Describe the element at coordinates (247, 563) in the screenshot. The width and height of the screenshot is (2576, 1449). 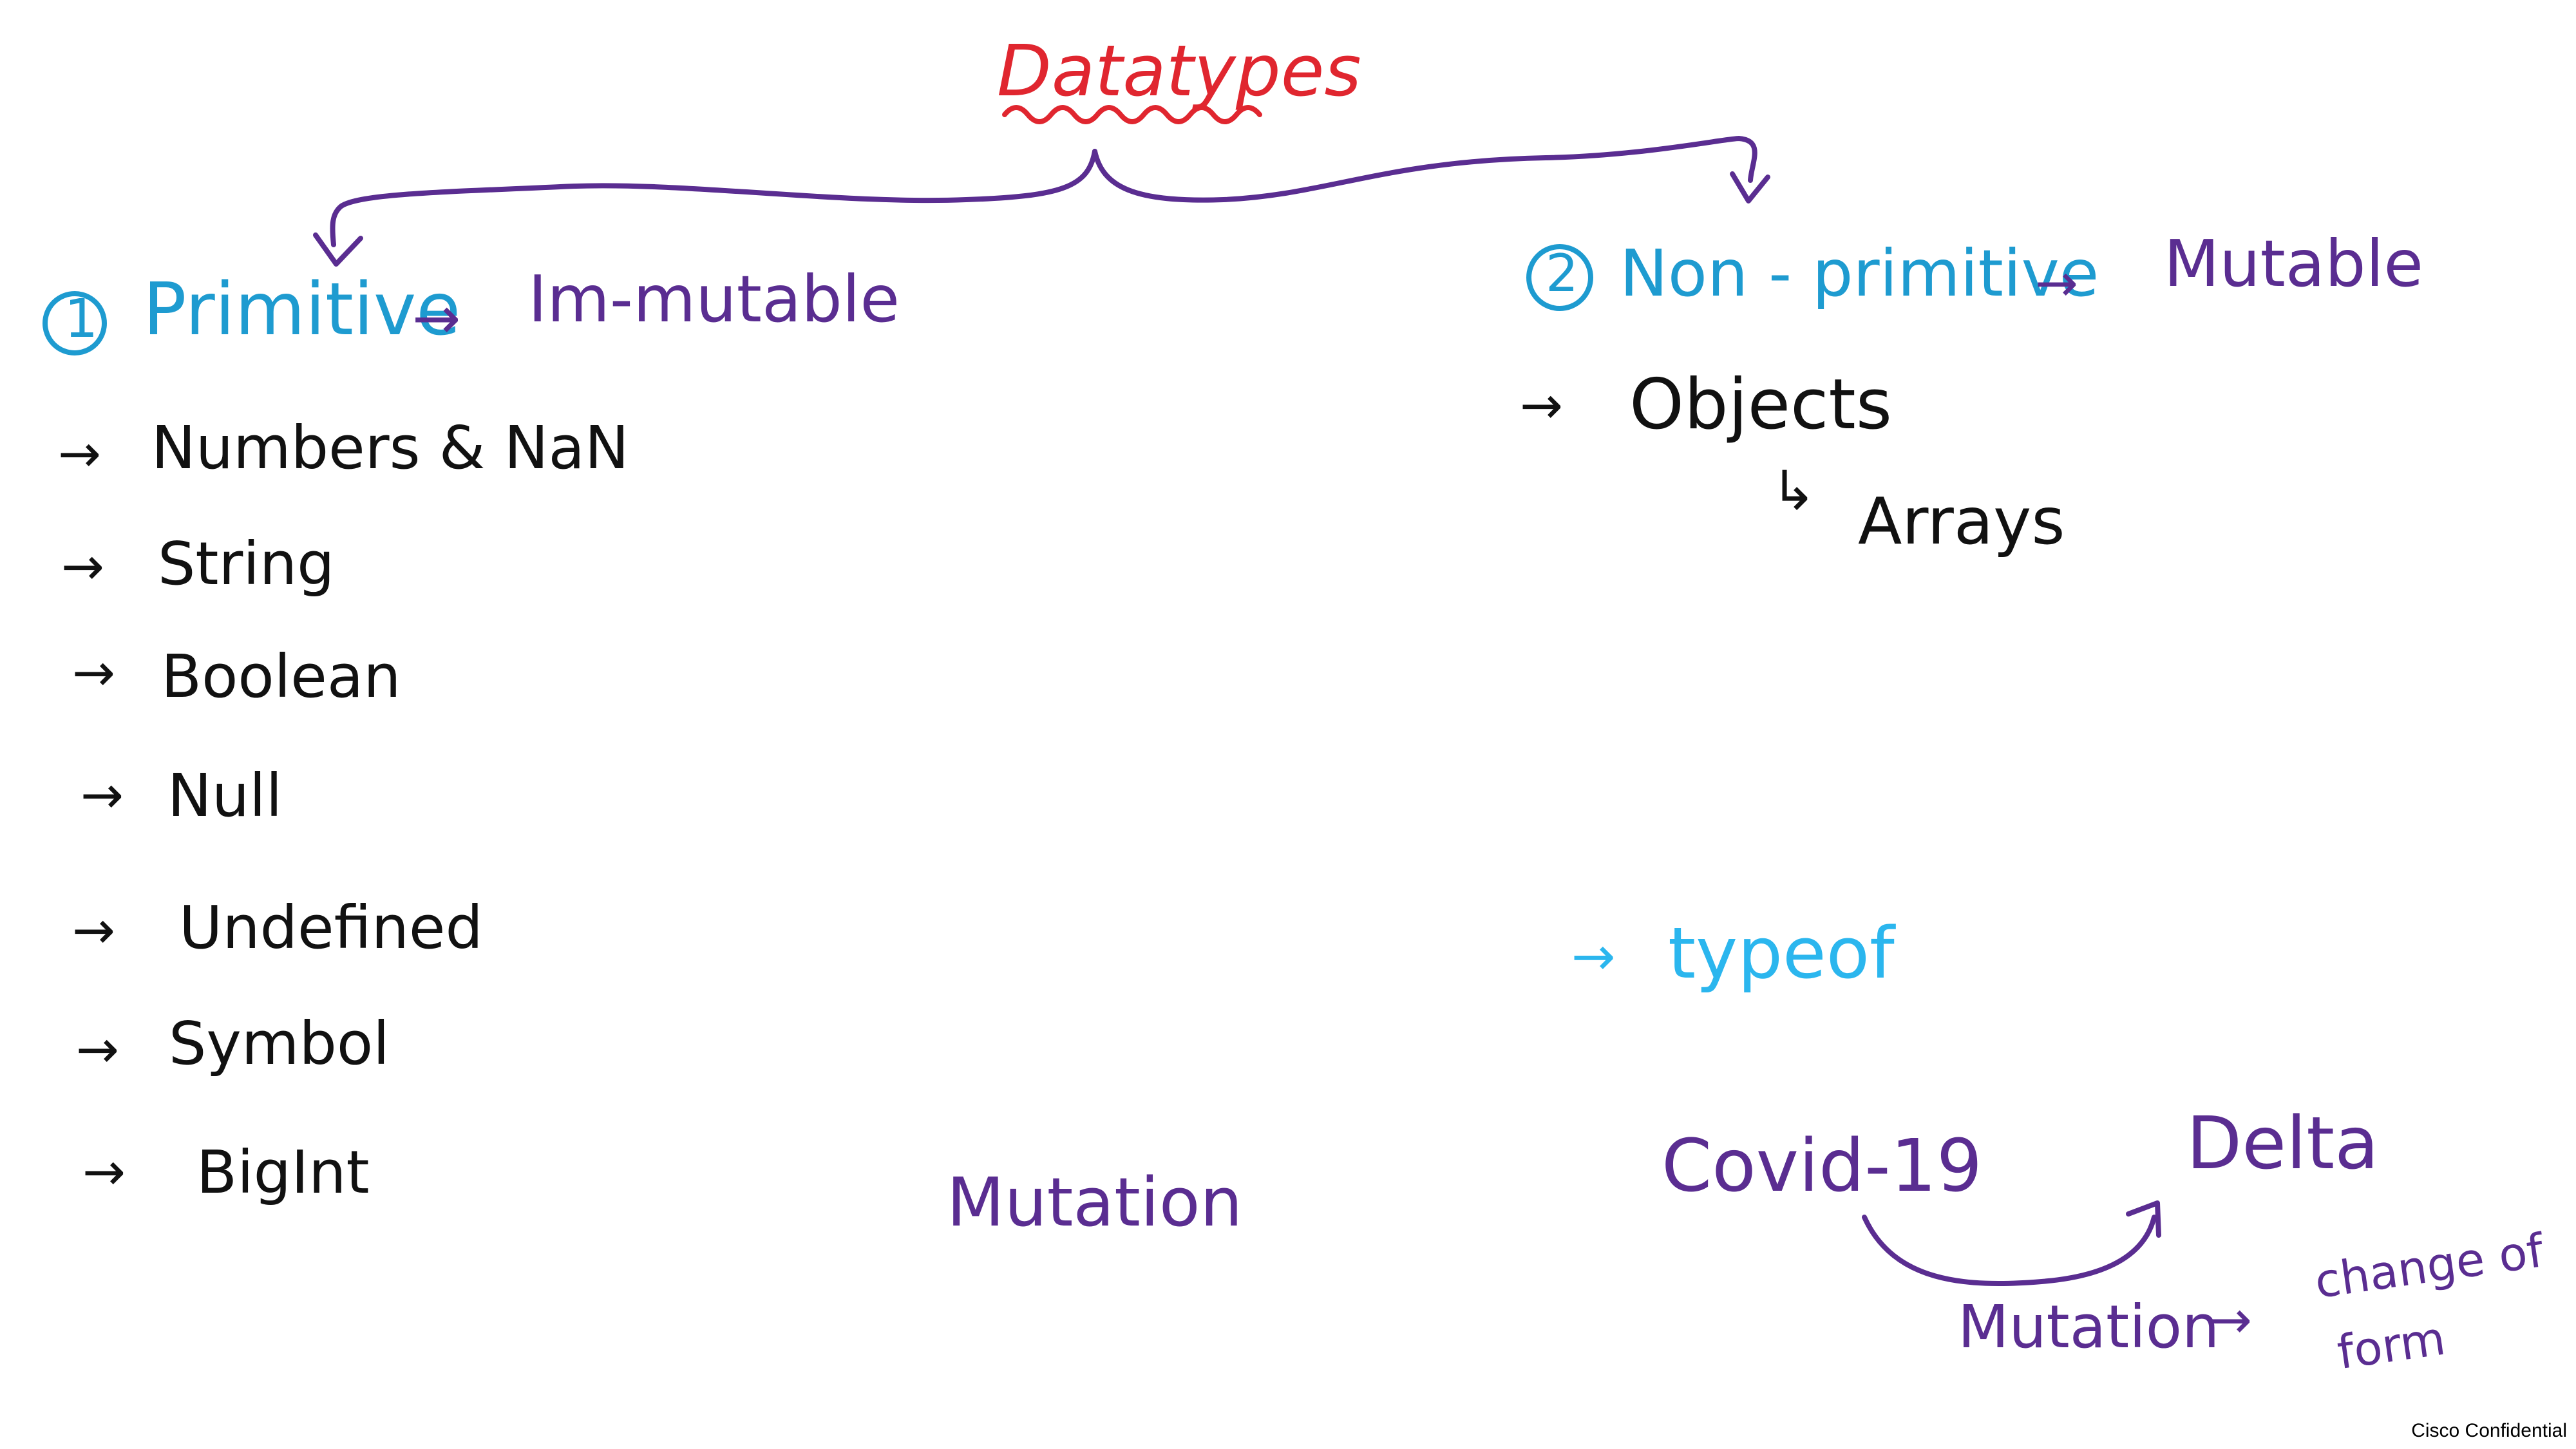
I see `list-item-string: String` at that location.